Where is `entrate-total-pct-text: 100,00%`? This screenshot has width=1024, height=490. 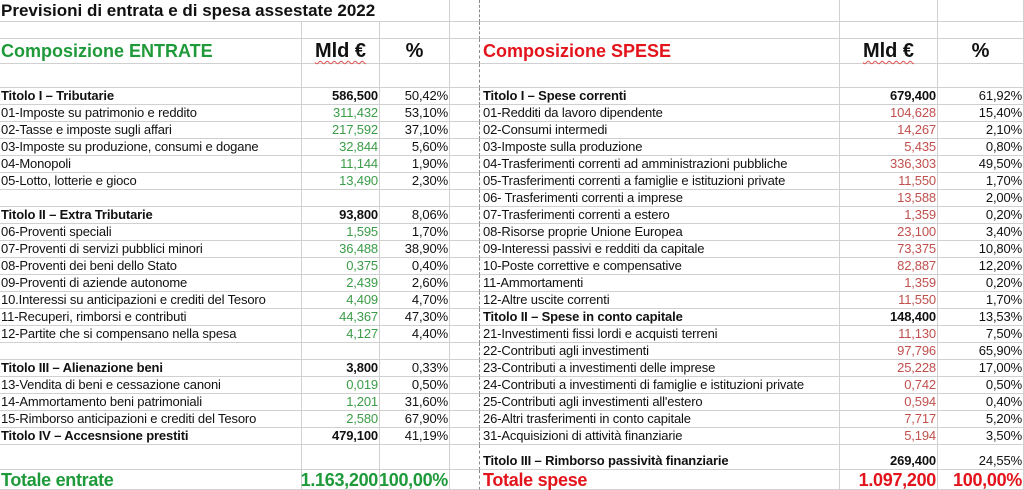
entrate-total-pct-text: 100,00% is located at coordinates (413, 479).